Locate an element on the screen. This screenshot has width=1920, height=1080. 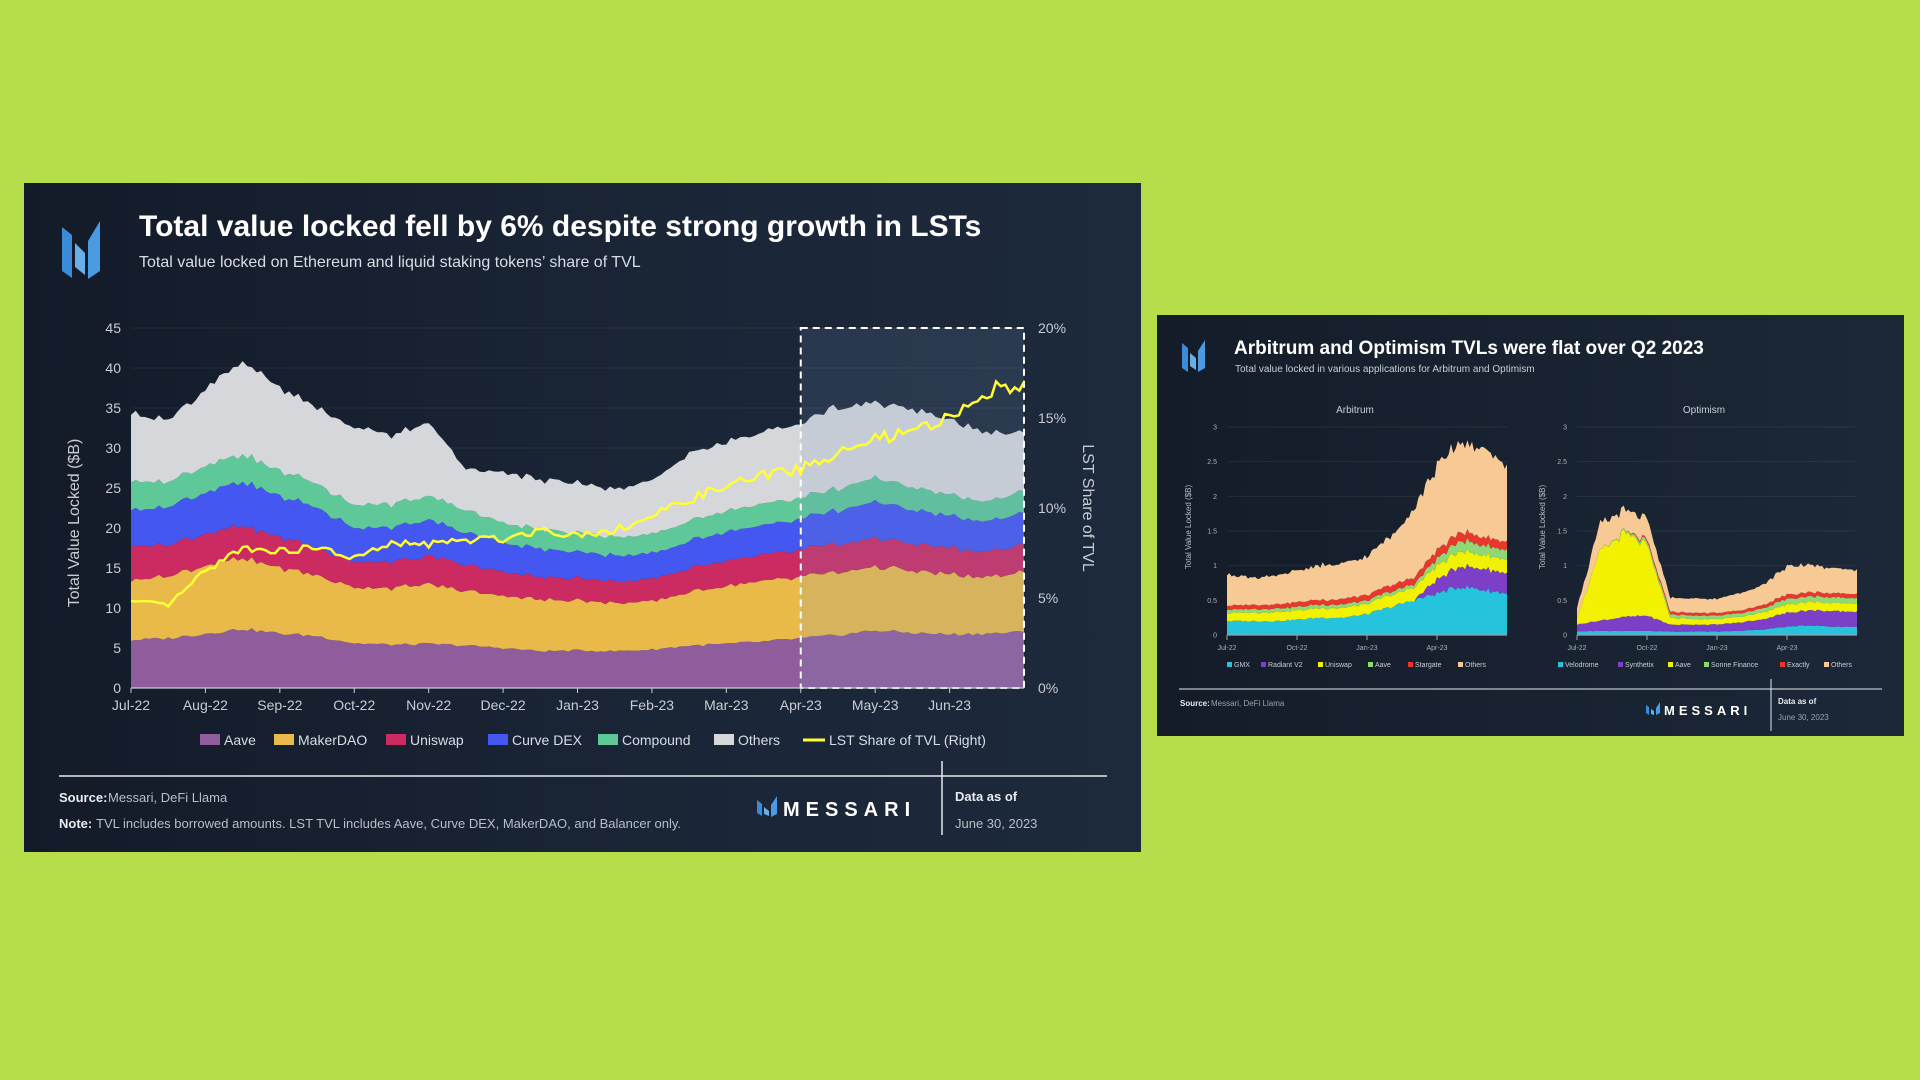
uniswap-area is located at coordinates (577, 564).